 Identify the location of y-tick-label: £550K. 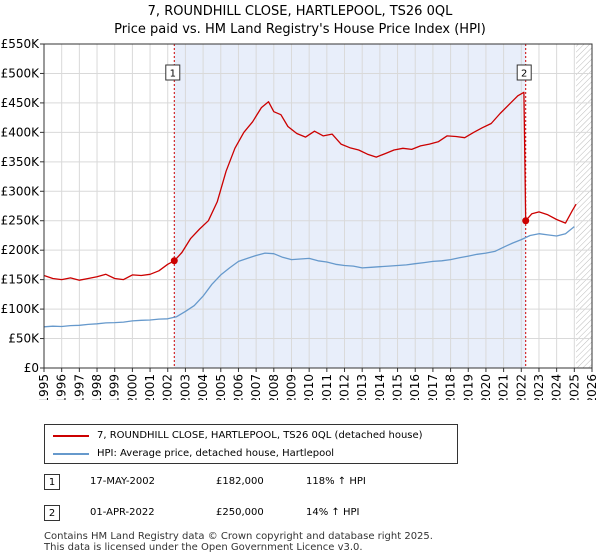
(21, 44).